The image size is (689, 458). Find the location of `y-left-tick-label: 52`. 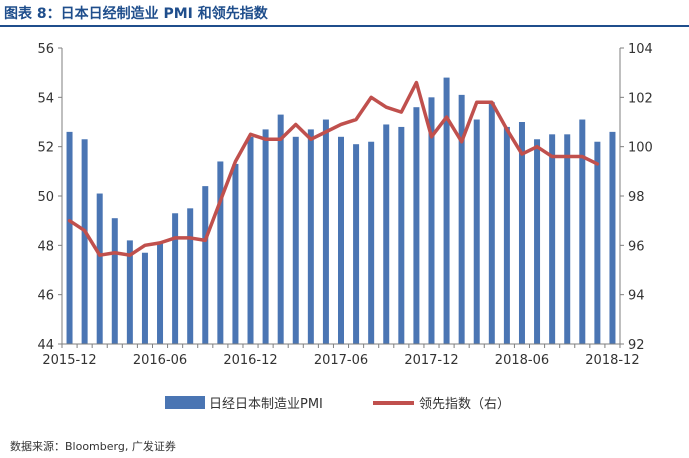

y-left-tick-label: 52 is located at coordinates (45, 148).